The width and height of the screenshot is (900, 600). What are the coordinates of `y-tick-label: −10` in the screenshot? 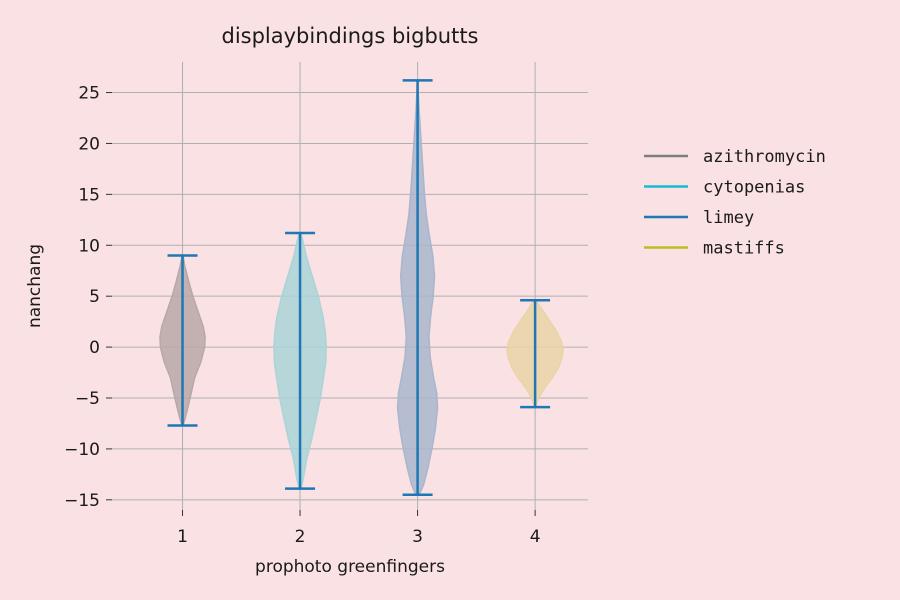 It's located at (82, 450).